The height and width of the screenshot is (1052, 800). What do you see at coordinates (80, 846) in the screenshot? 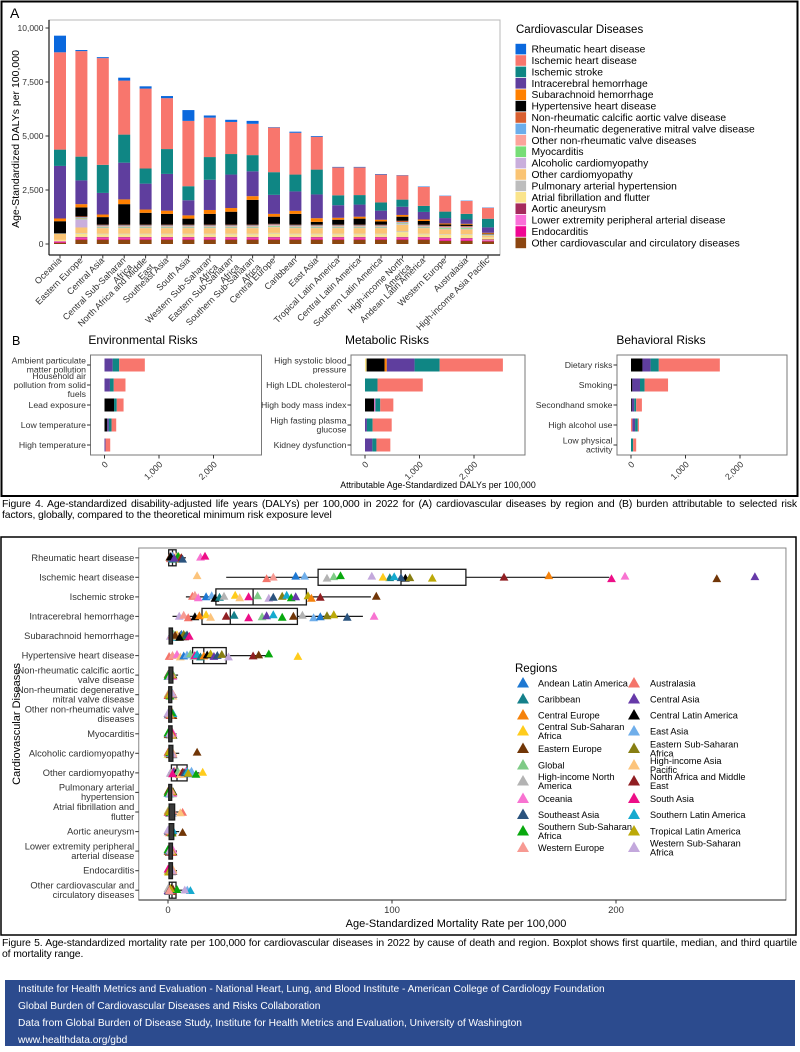
I see `svg-text: Lower extremity peripheral` at bounding box center [80, 846].